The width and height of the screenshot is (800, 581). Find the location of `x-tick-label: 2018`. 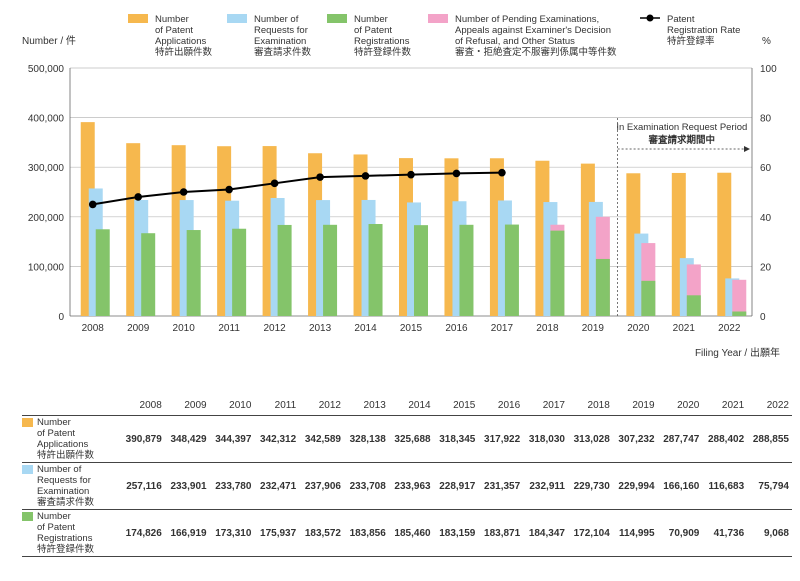

x-tick-label: 2018 is located at coordinates (547, 328).